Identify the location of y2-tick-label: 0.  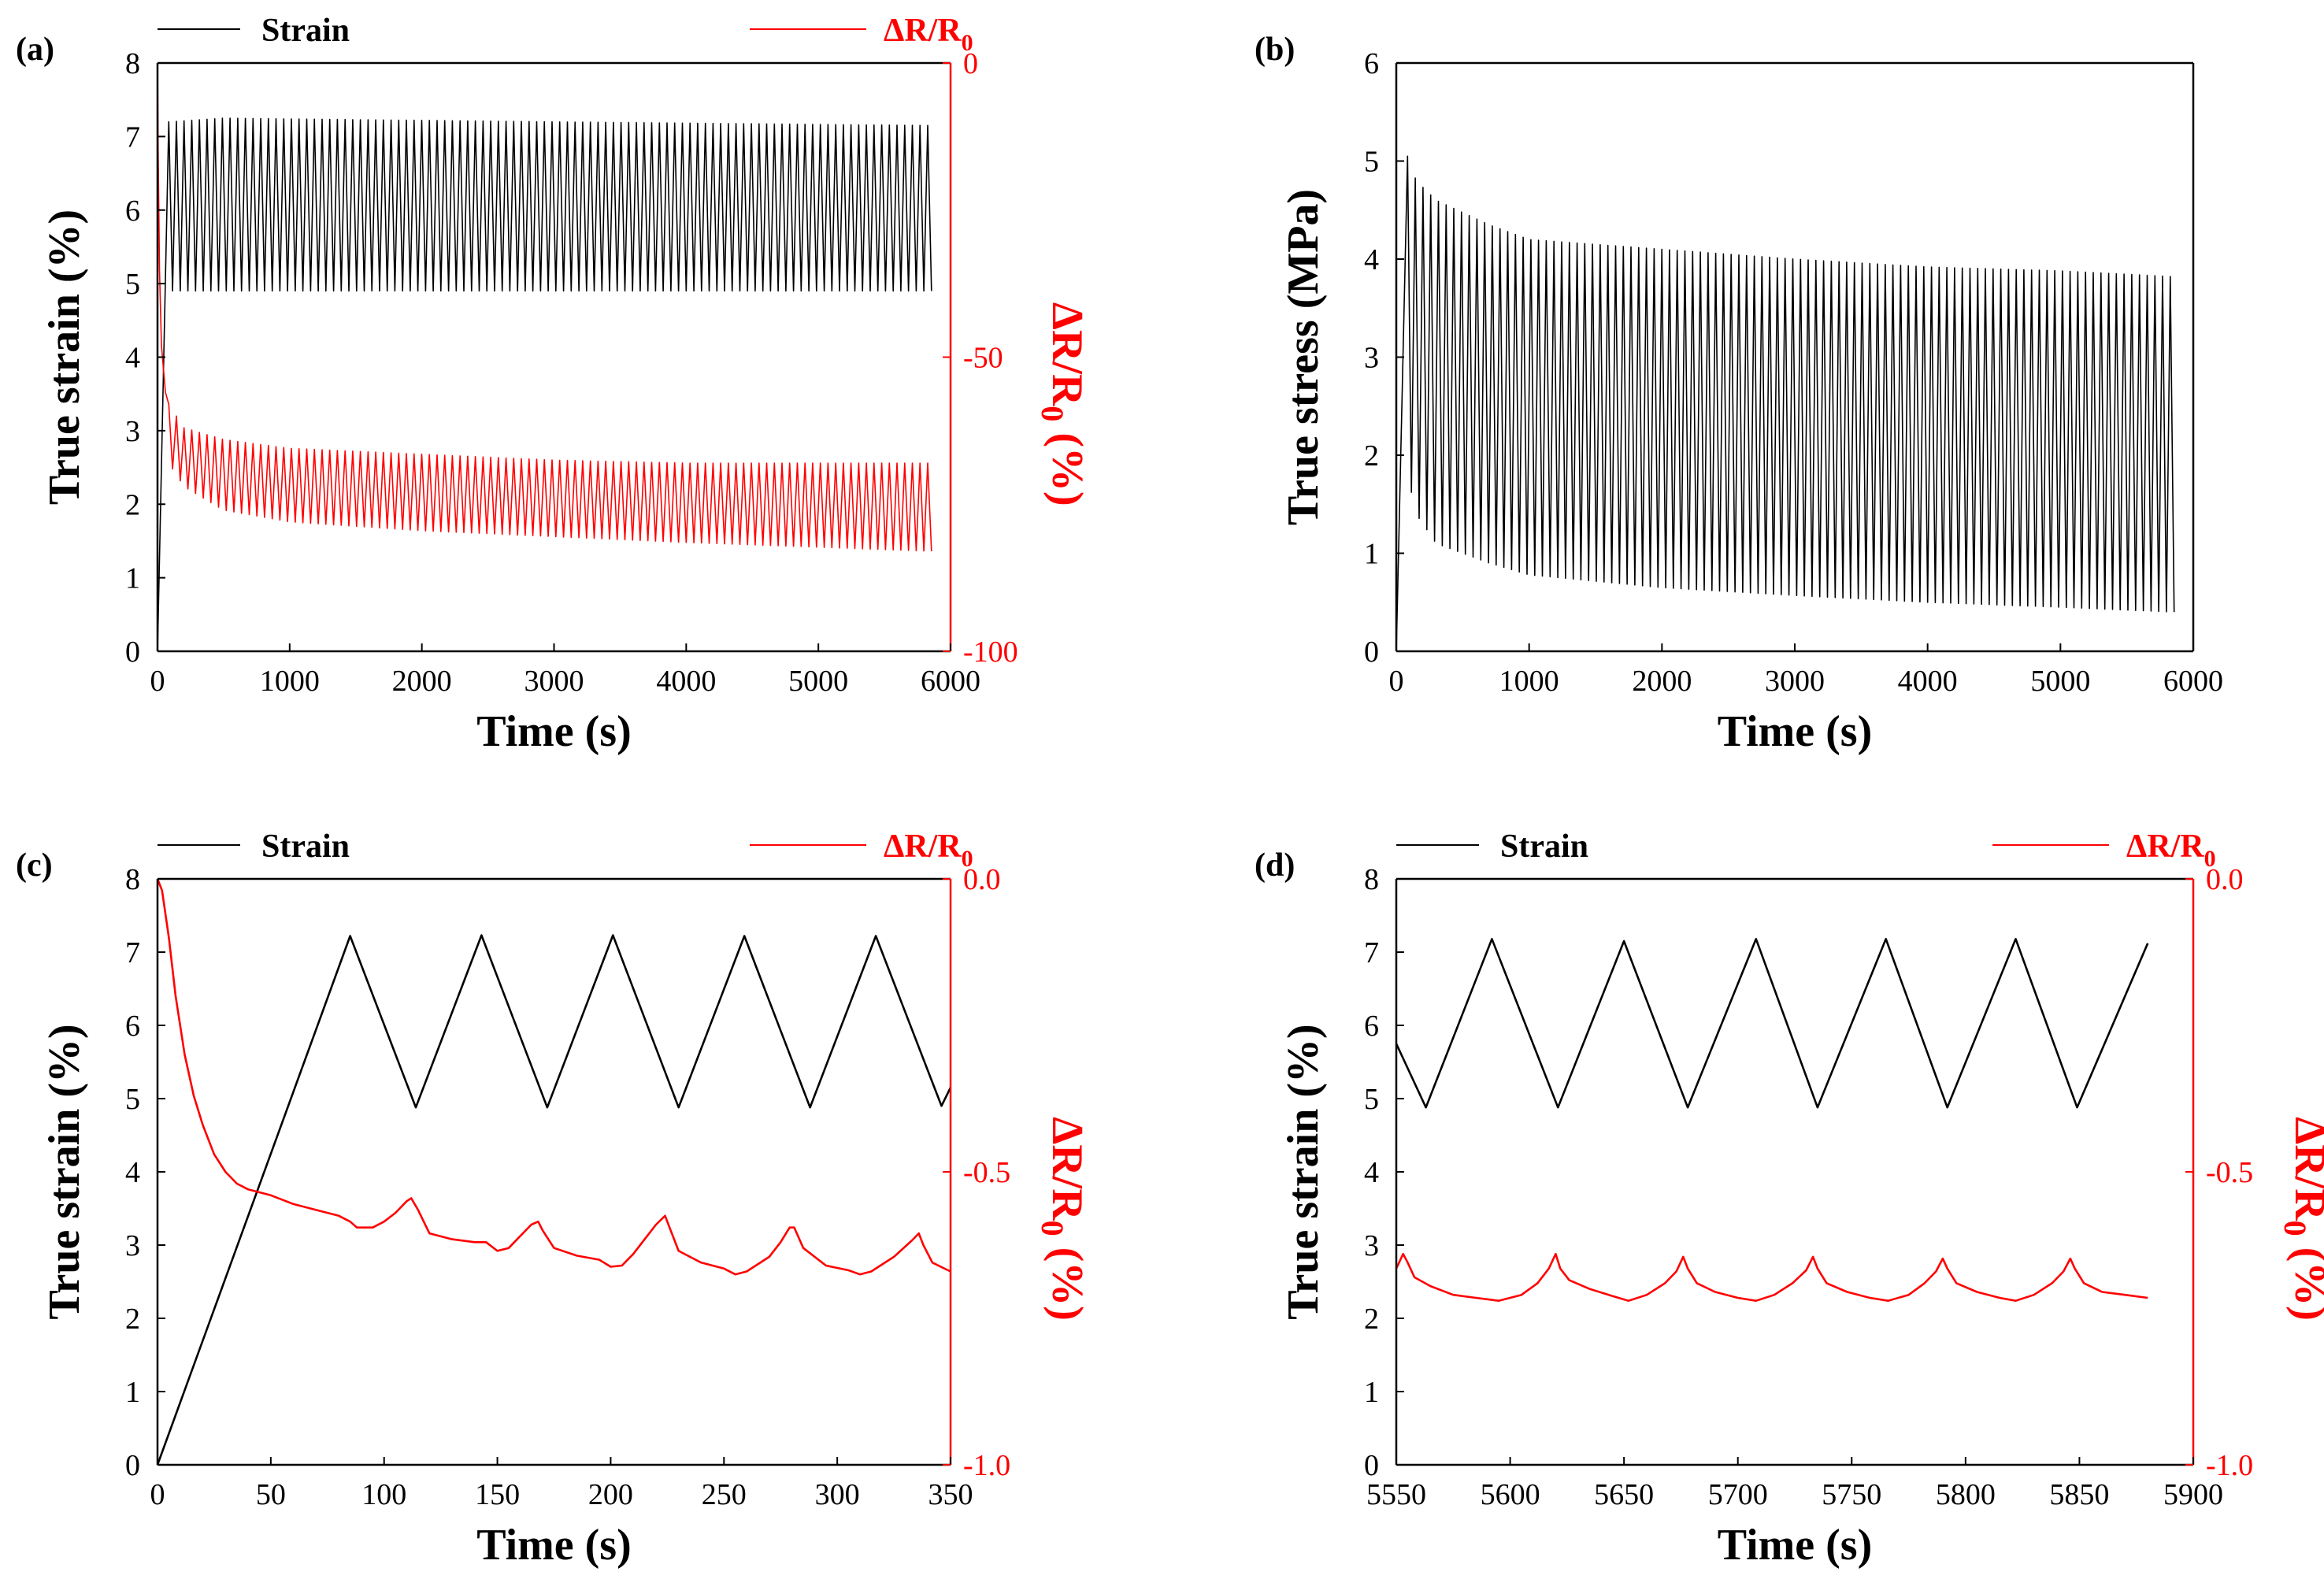
(971, 63).